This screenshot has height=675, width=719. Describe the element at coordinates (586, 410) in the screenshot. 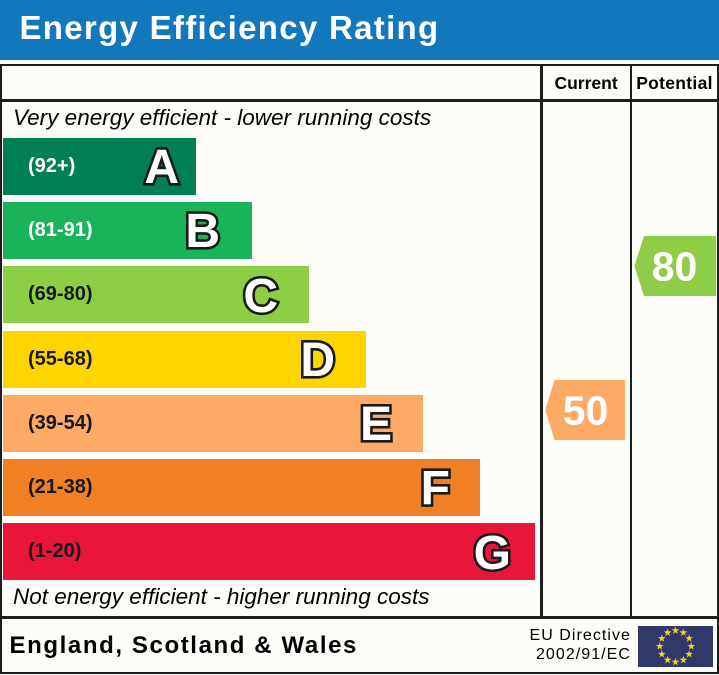

I see `svg-text: 50` at that location.